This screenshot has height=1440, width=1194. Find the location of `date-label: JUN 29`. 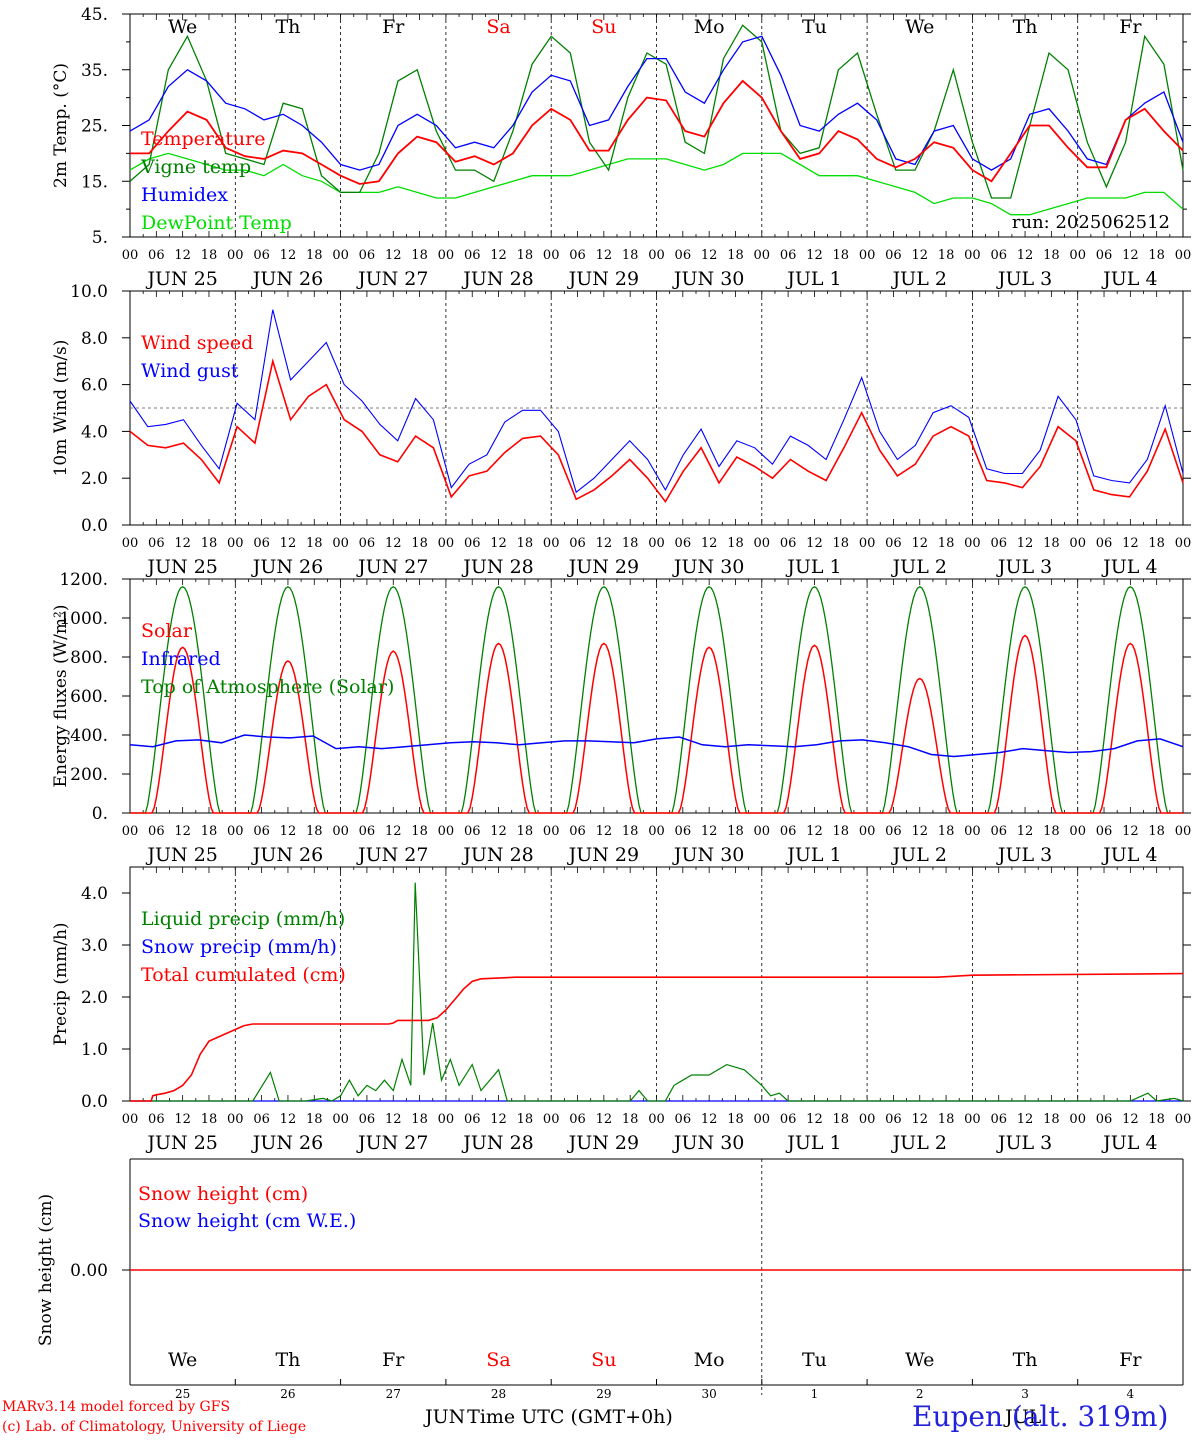

date-label: JUN 29 is located at coordinates (603, 1143).